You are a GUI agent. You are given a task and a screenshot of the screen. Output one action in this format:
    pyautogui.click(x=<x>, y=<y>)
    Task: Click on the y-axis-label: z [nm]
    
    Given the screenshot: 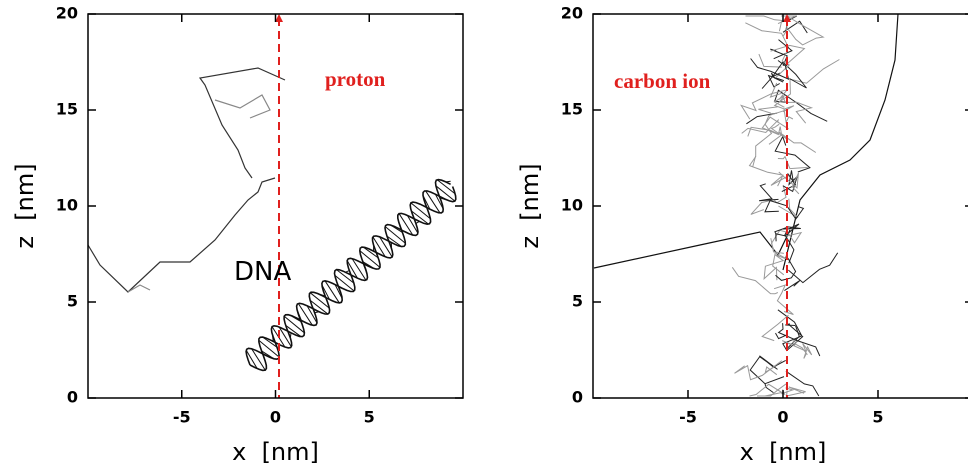 What is the action you would take?
    pyautogui.click(x=530, y=205)
    